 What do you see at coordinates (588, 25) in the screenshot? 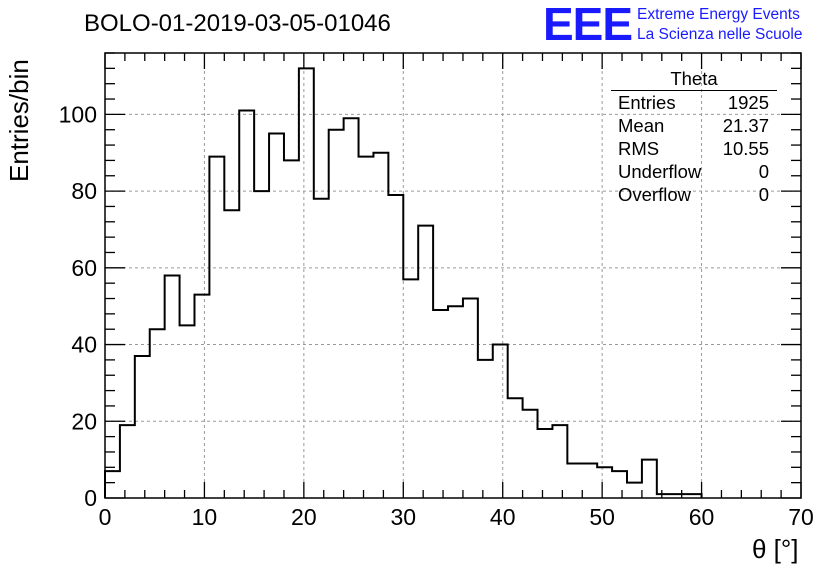
I see `eee-logo: EEE` at bounding box center [588, 25].